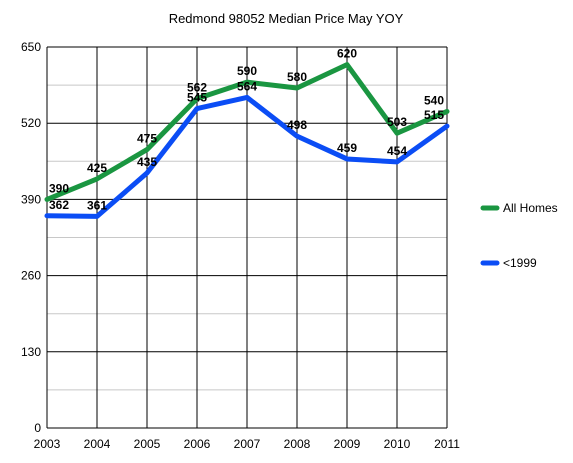 This screenshot has height=463, width=573. Describe the element at coordinates (247, 86) in the screenshot. I see `data-label: 564` at that location.